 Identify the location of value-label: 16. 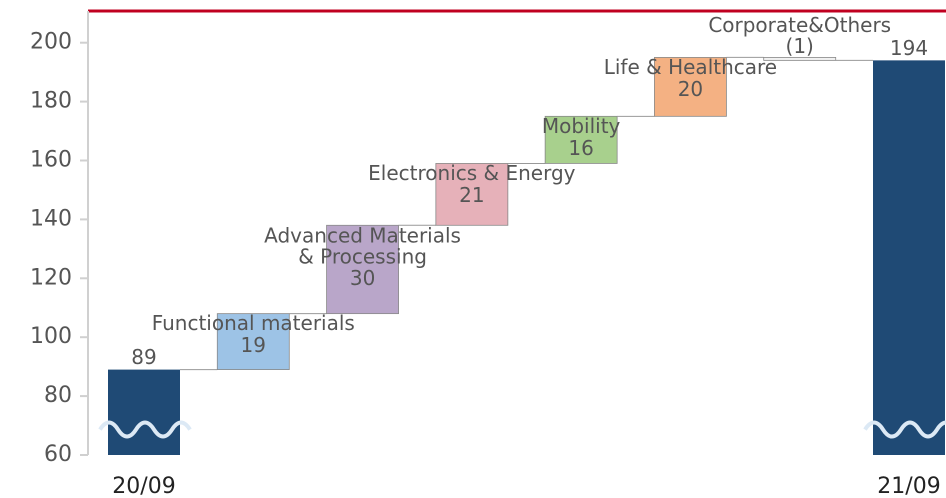
(580, 148).